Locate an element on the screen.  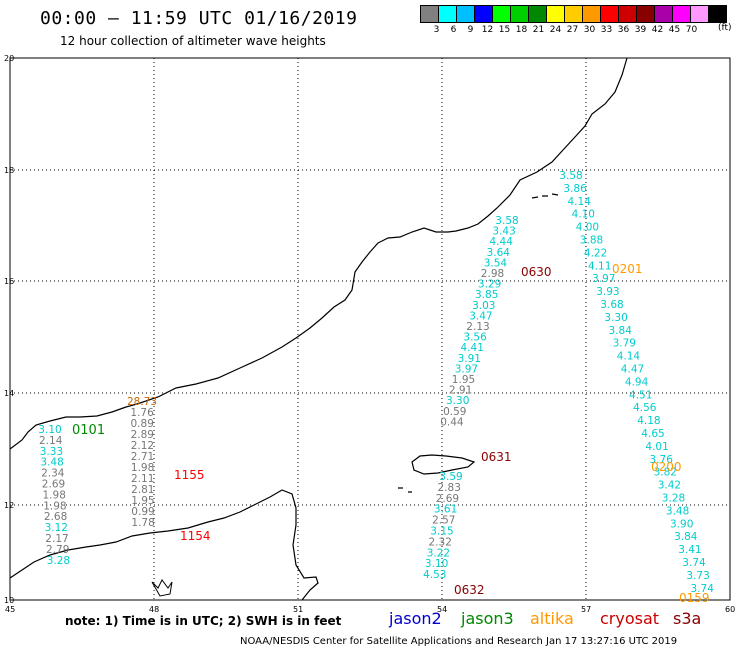
wave-height-value: 3.73 is located at coordinates (697, 576).